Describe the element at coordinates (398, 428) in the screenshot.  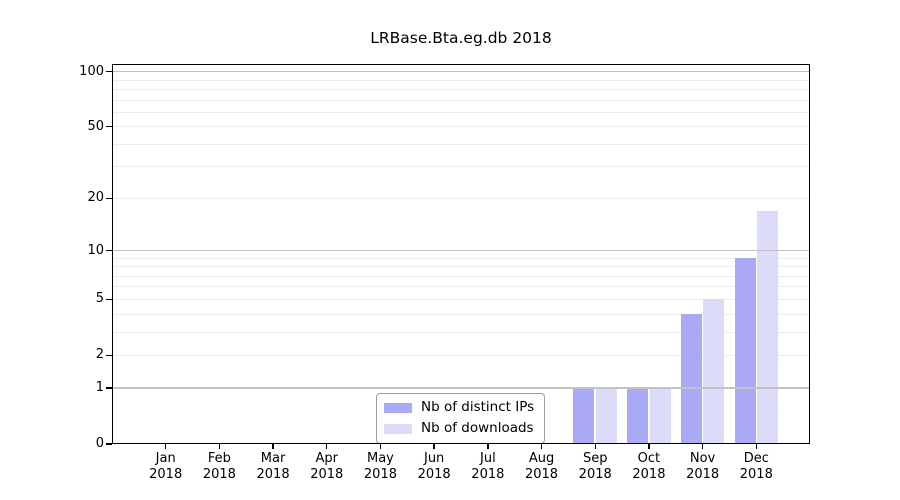
I see `legend-swatch-downloads` at that location.